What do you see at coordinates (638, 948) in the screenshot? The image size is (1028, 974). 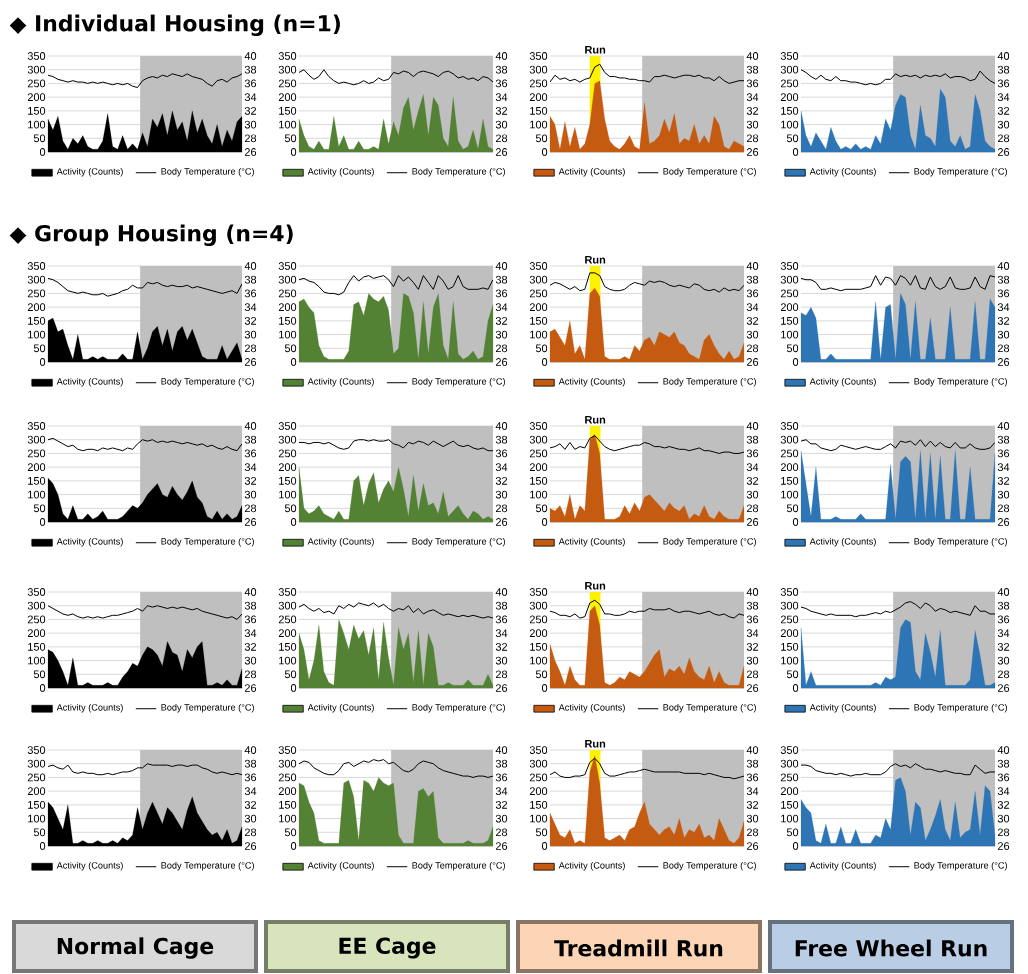 I see `text: Treadmill Run` at bounding box center [638, 948].